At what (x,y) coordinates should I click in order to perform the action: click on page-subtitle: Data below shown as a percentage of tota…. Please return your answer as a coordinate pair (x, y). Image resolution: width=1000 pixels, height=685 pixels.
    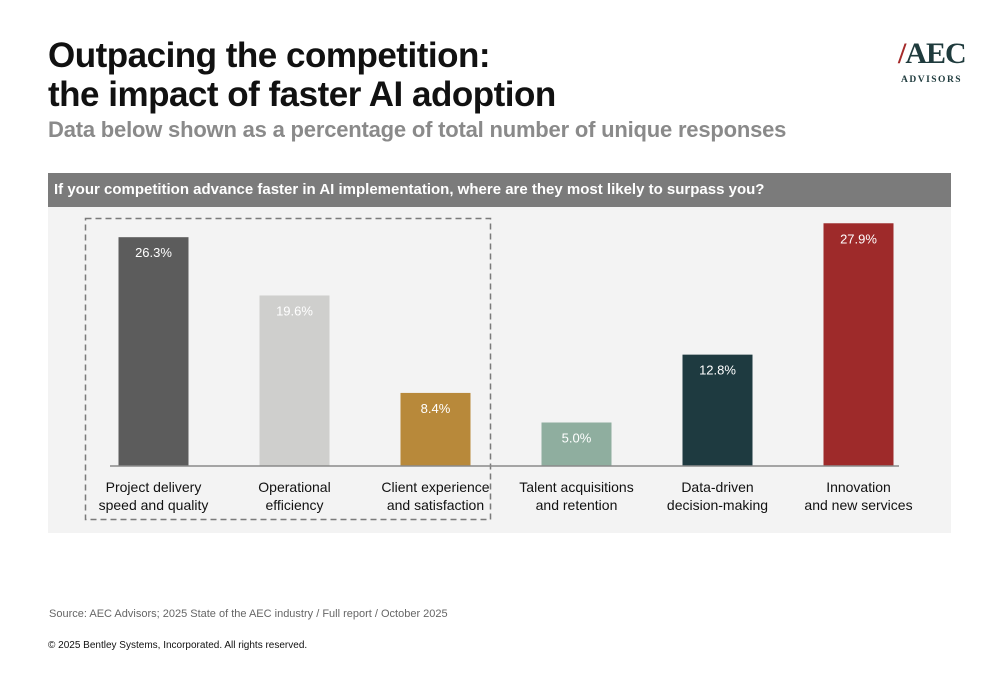
    Looking at the image, I should click on (417, 129).